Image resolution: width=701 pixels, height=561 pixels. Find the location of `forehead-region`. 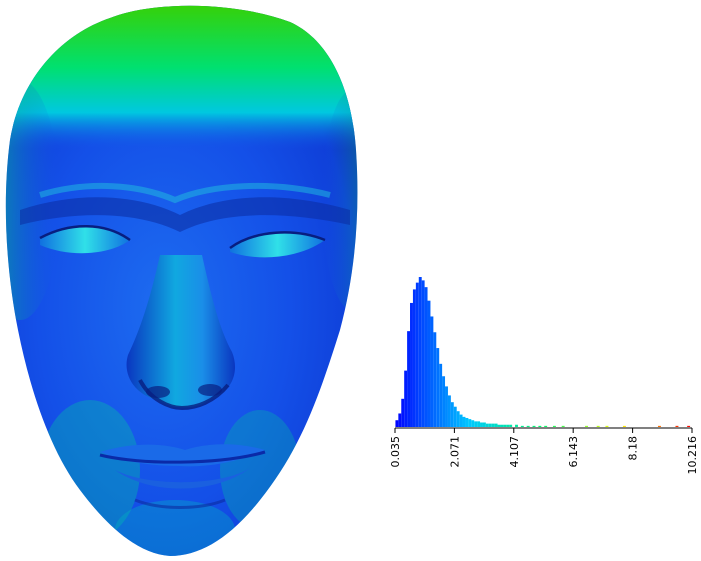

forehead-region is located at coordinates (181, 77).